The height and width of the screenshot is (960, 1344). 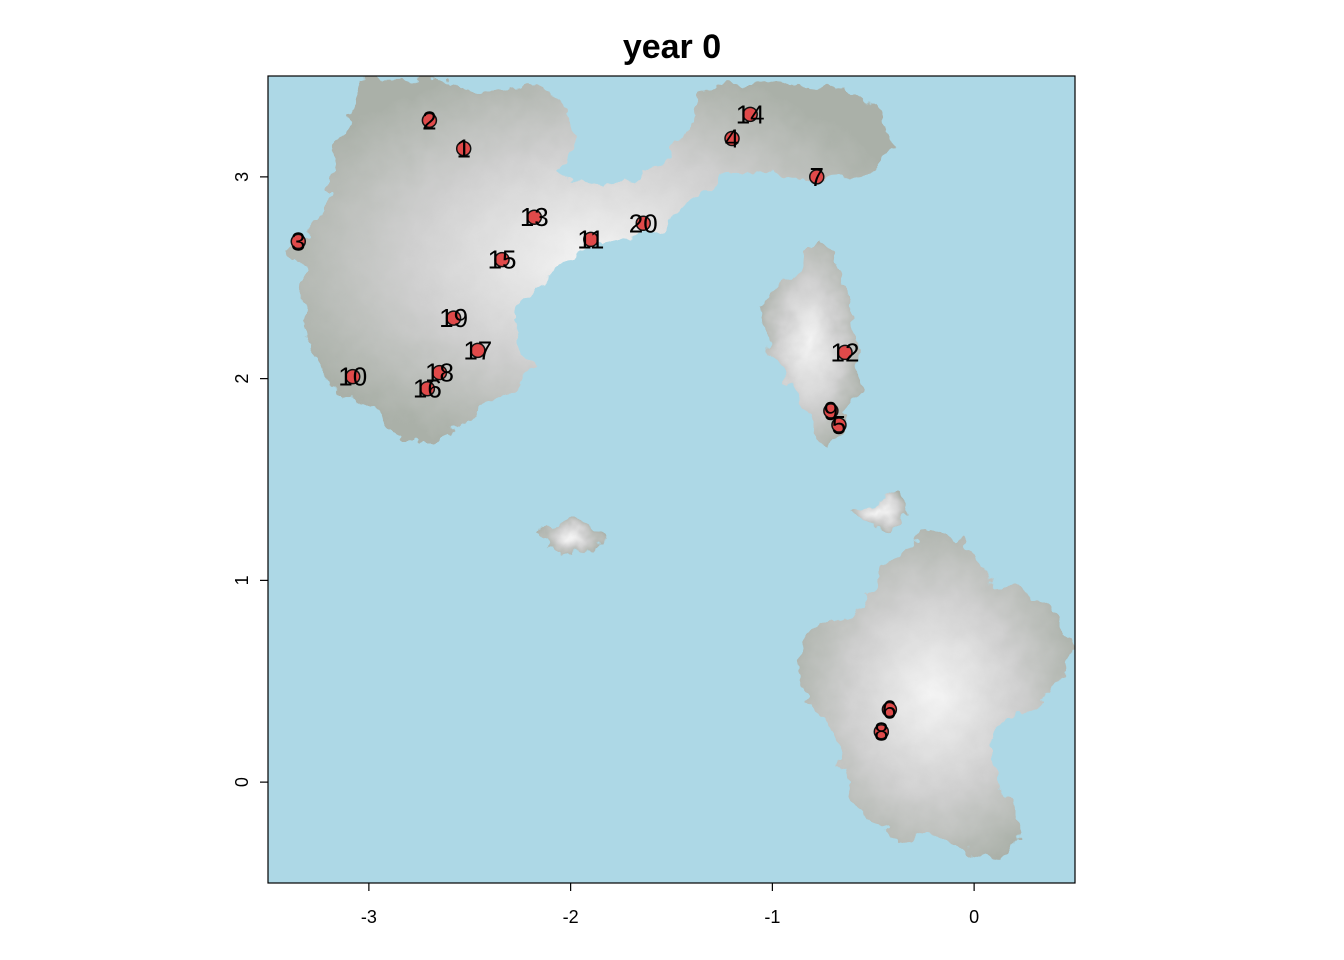 I want to click on point-label-19: 19, so click(x=453, y=318).